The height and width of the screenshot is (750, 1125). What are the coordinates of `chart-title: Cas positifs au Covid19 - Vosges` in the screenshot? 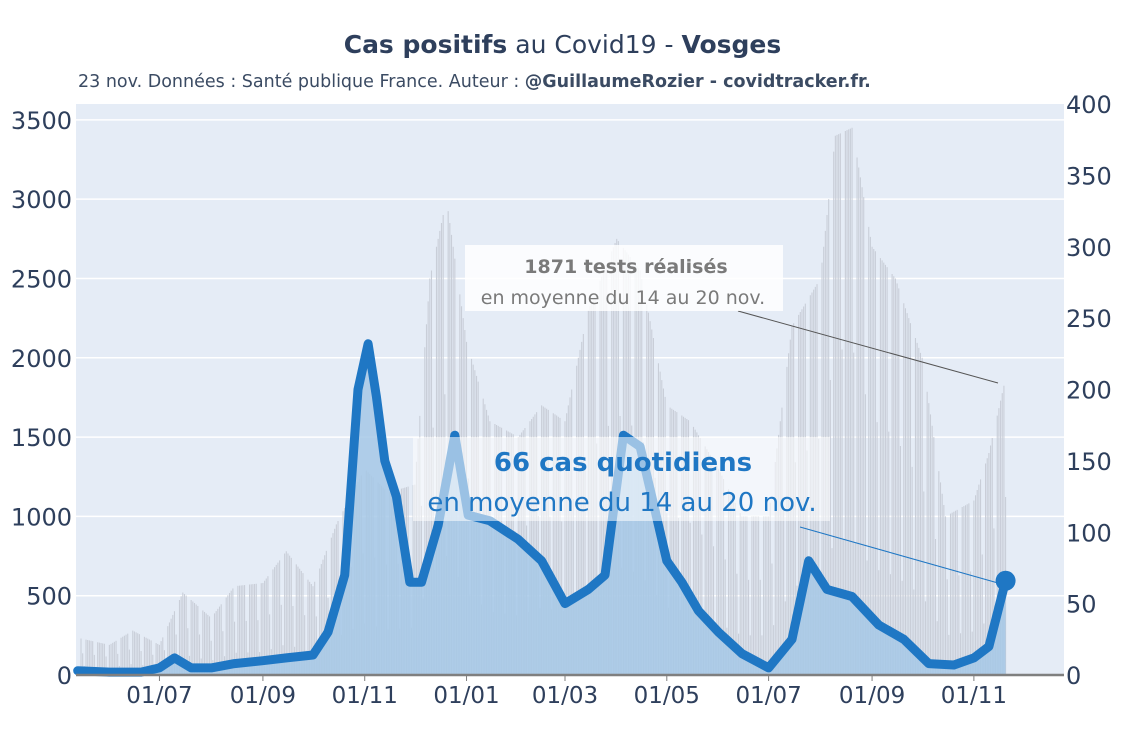 It's located at (562, 44).